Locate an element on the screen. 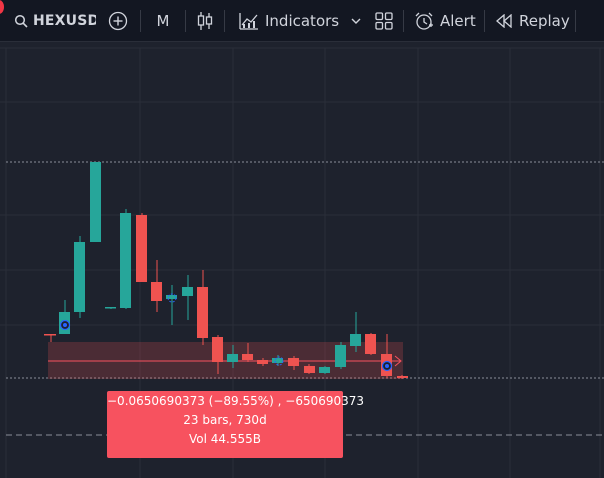 This screenshot has width=604, height=478. symbol-name: HEXUSD( is located at coordinates (64, 20).